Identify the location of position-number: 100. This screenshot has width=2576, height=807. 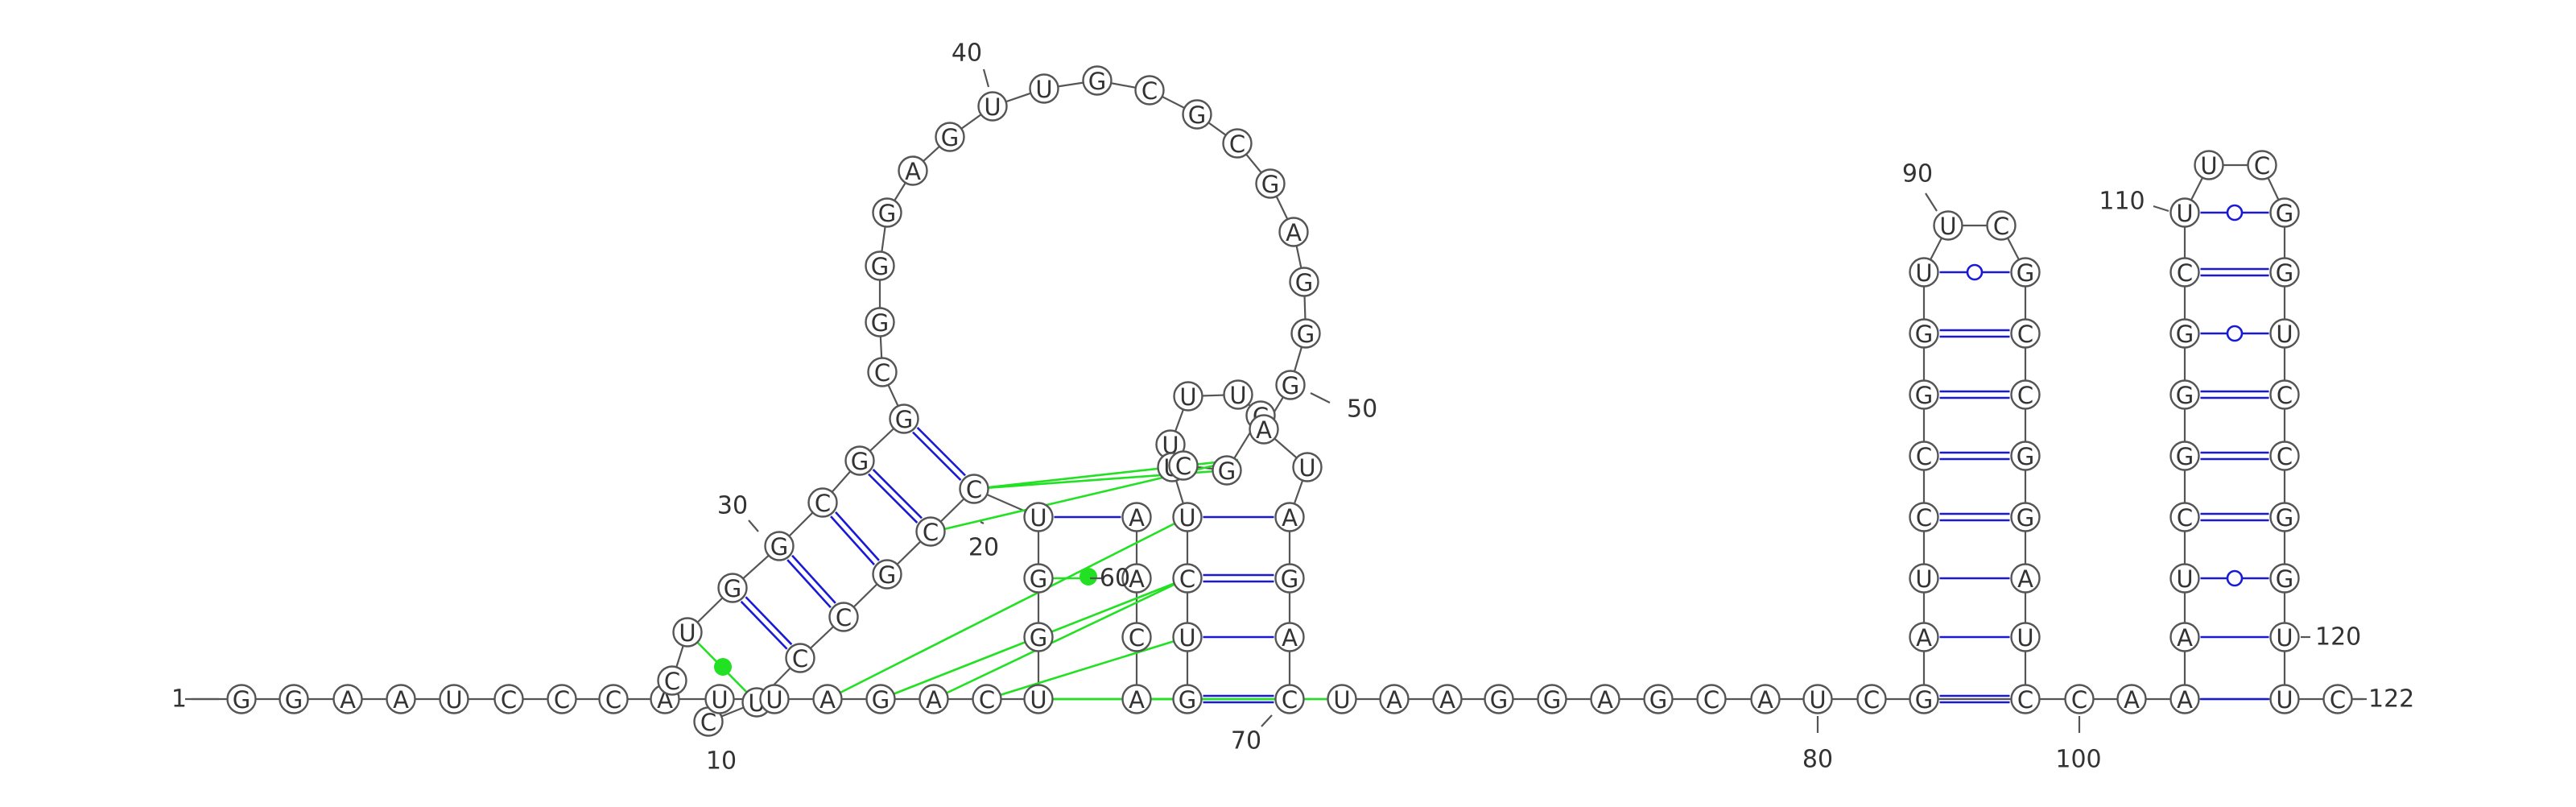
(2078, 760).